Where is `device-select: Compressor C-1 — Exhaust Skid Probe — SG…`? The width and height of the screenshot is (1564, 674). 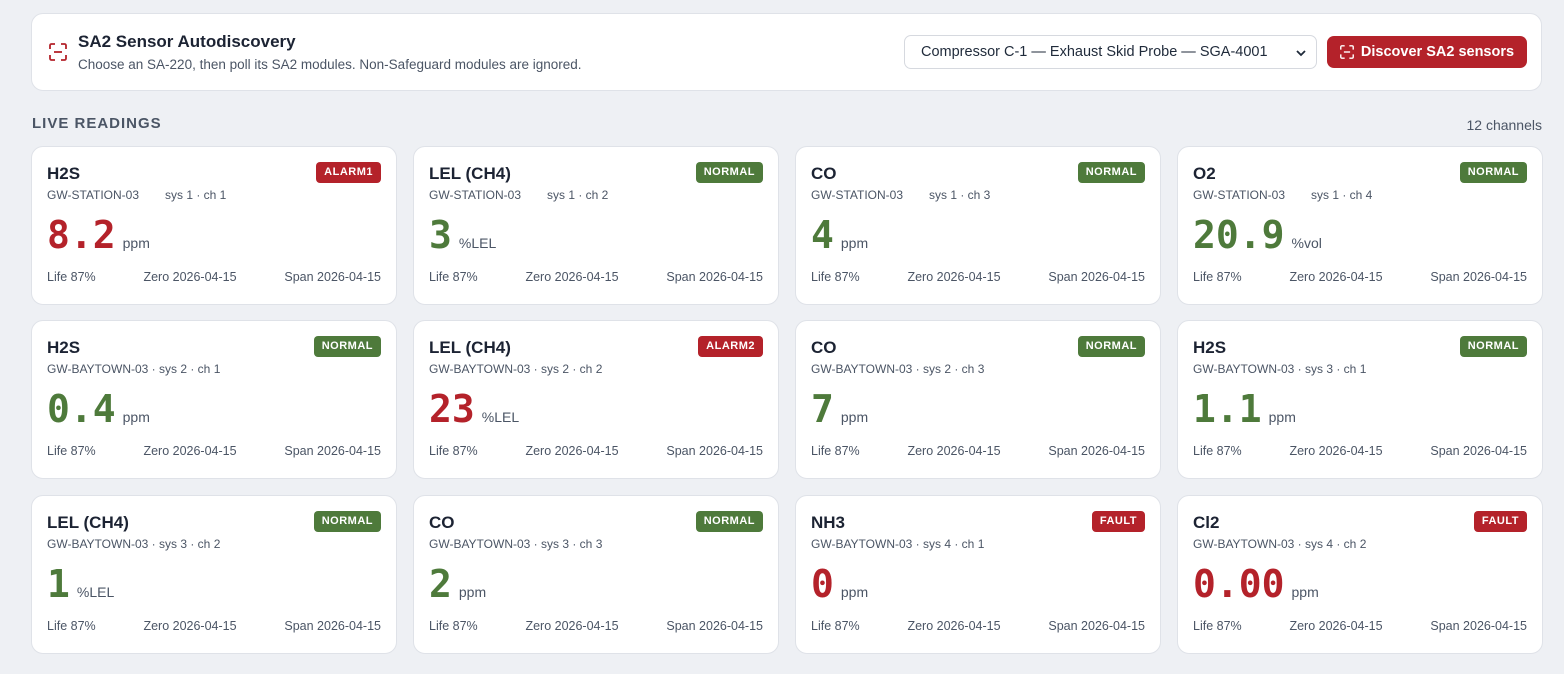
device-select: Compressor C-1 — Exhaust Skid Probe — SG… is located at coordinates (1110, 52).